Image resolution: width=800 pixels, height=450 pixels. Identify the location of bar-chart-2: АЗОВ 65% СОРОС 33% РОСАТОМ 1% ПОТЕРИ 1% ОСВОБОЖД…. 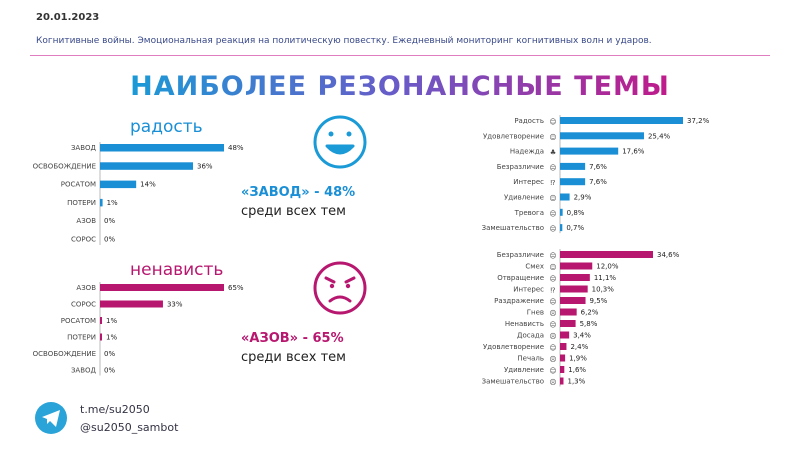
(138, 329).